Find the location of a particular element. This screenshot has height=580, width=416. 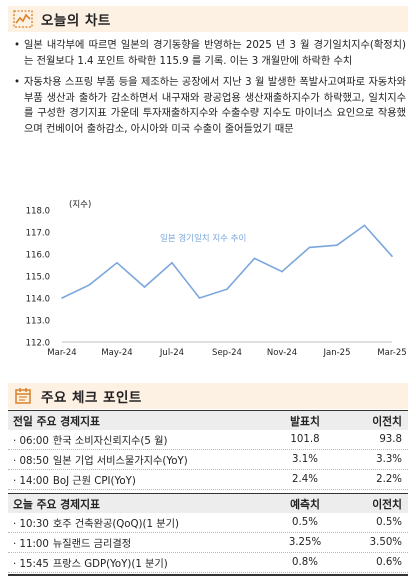

row-value: 2.4% is located at coordinates (305, 479).